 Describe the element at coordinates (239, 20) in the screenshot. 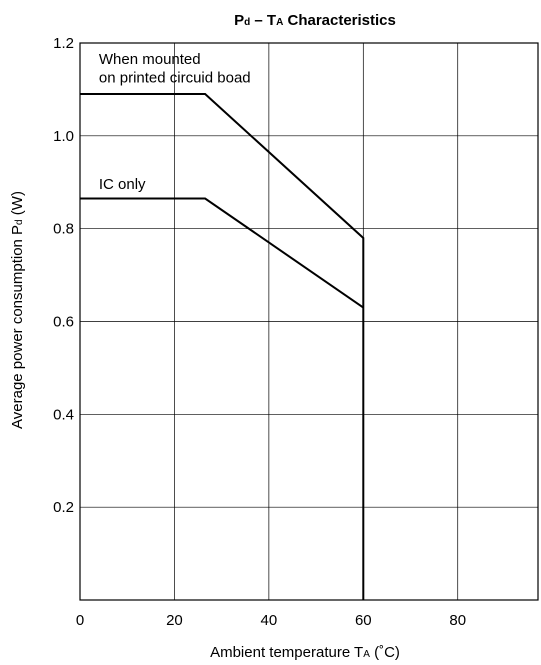

I see `chart-title-part-1: P` at that location.